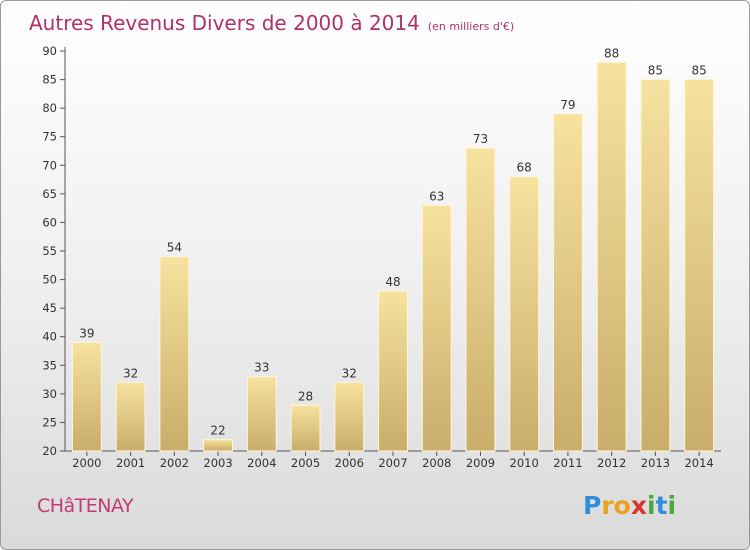 Image resolution: width=750 pixels, height=550 pixels. What do you see at coordinates (611, 53) in the screenshot?
I see `bar-value-label: 88` at bounding box center [611, 53].